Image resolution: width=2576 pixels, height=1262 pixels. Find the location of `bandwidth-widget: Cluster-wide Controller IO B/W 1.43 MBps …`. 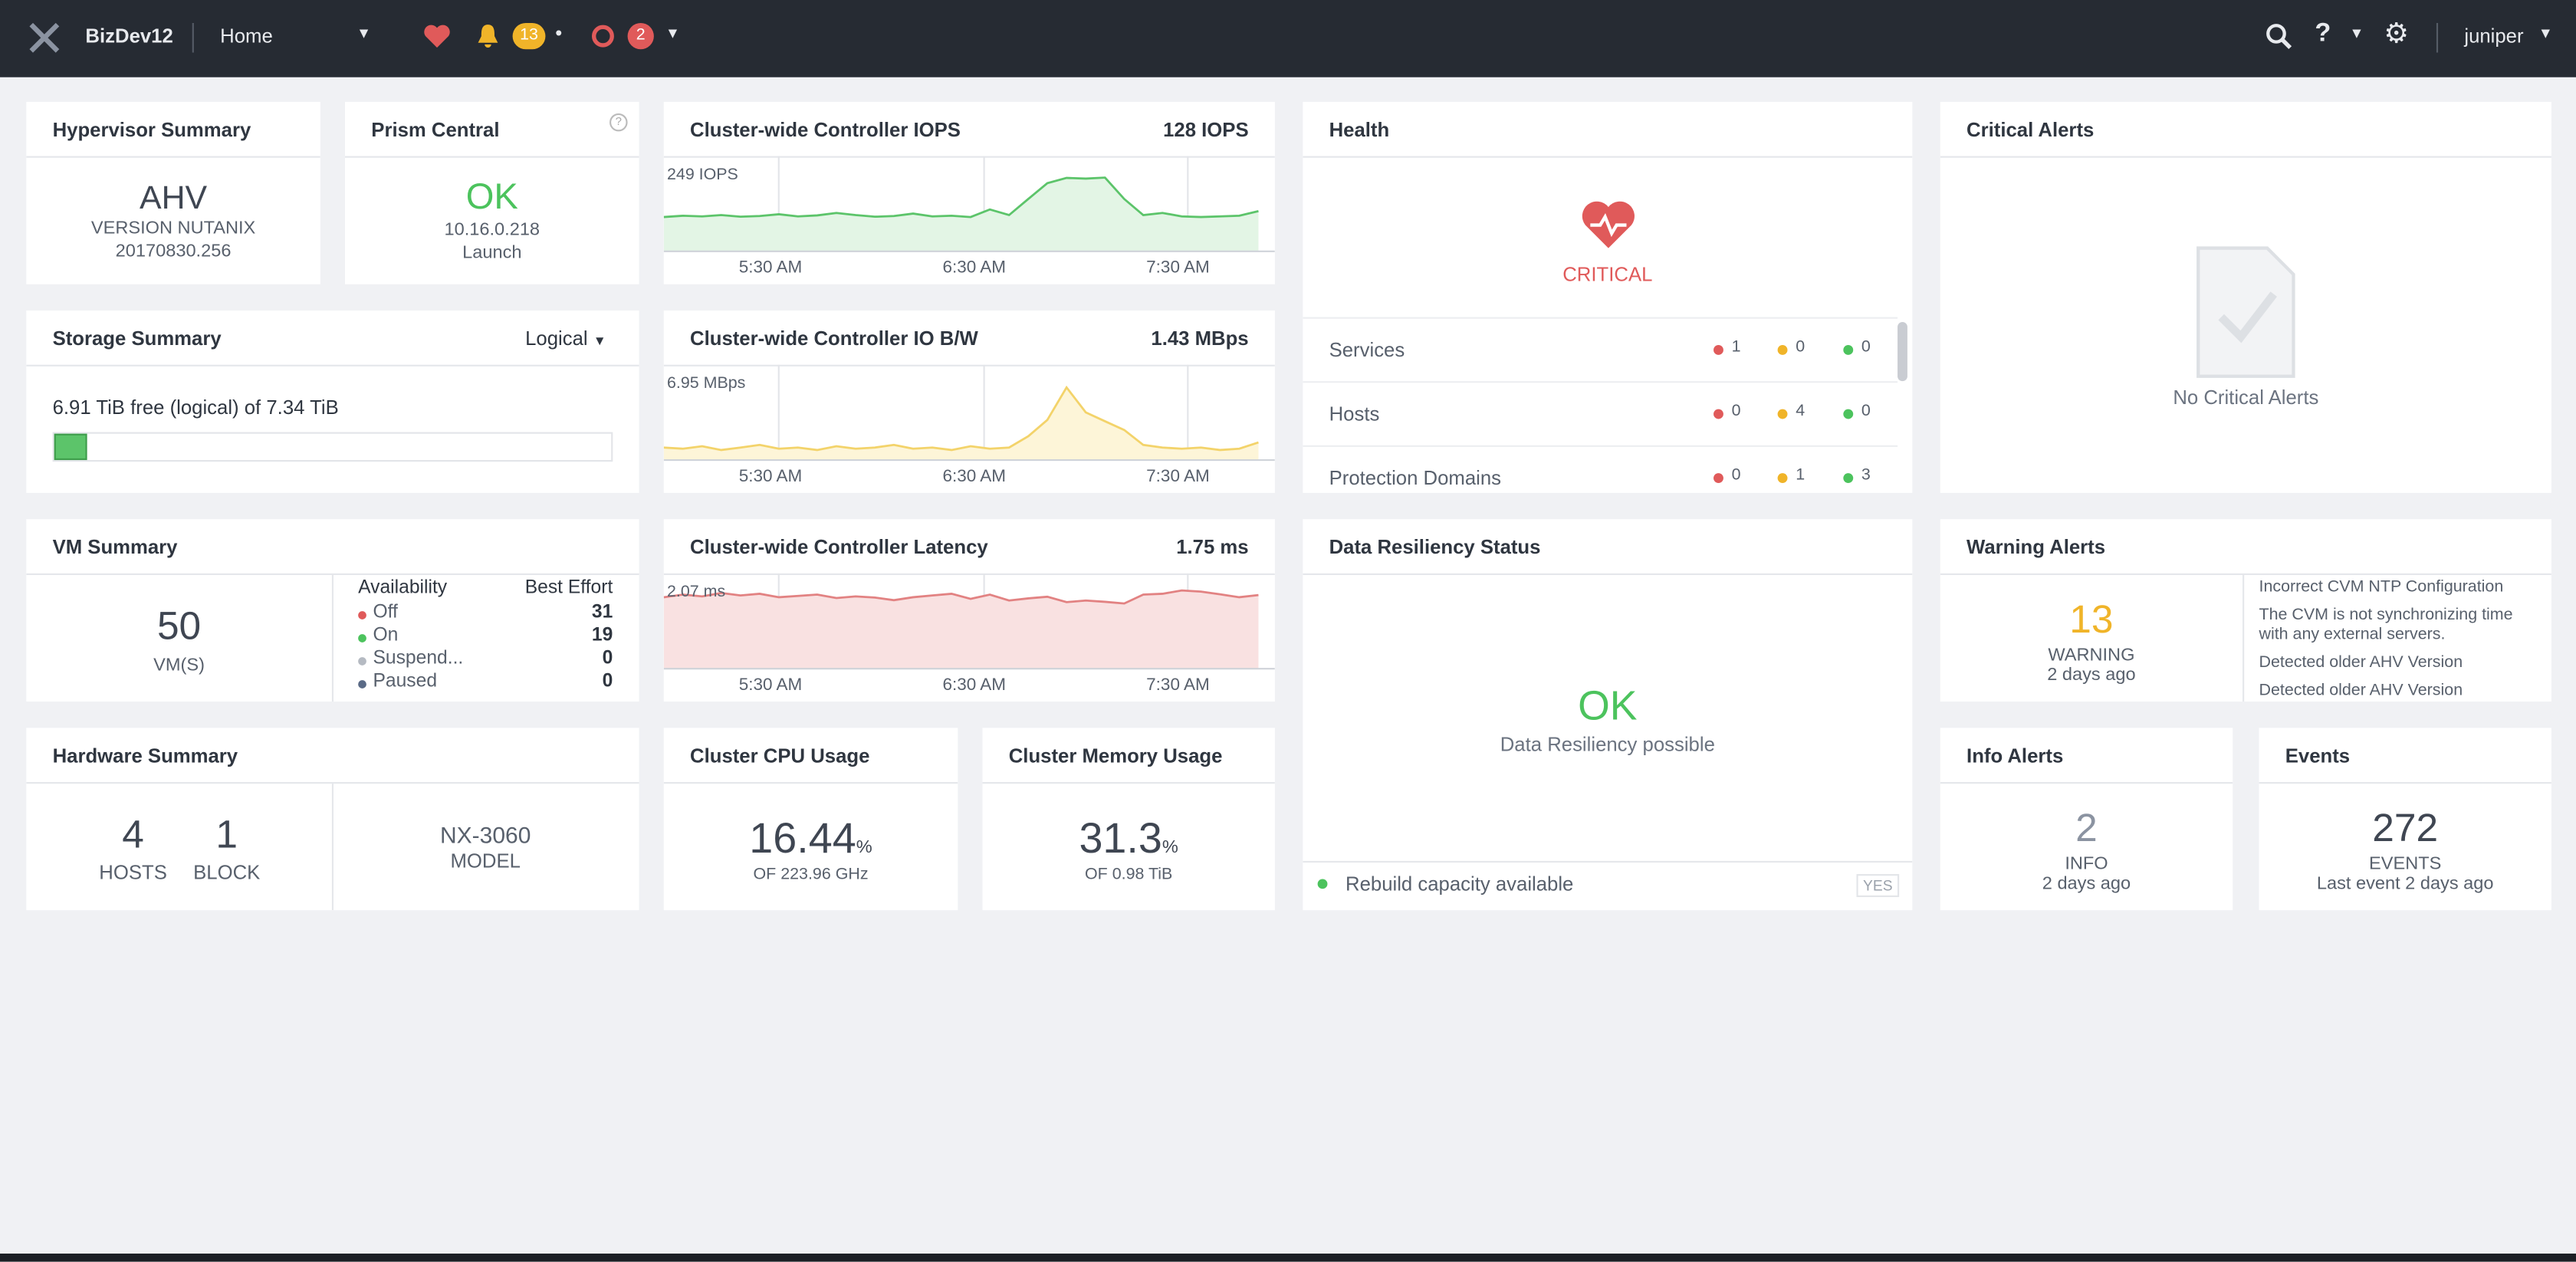

bandwidth-widget: Cluster-wide Controller IO B/W 1.43 MBps … is located at coordinates (969, 402).